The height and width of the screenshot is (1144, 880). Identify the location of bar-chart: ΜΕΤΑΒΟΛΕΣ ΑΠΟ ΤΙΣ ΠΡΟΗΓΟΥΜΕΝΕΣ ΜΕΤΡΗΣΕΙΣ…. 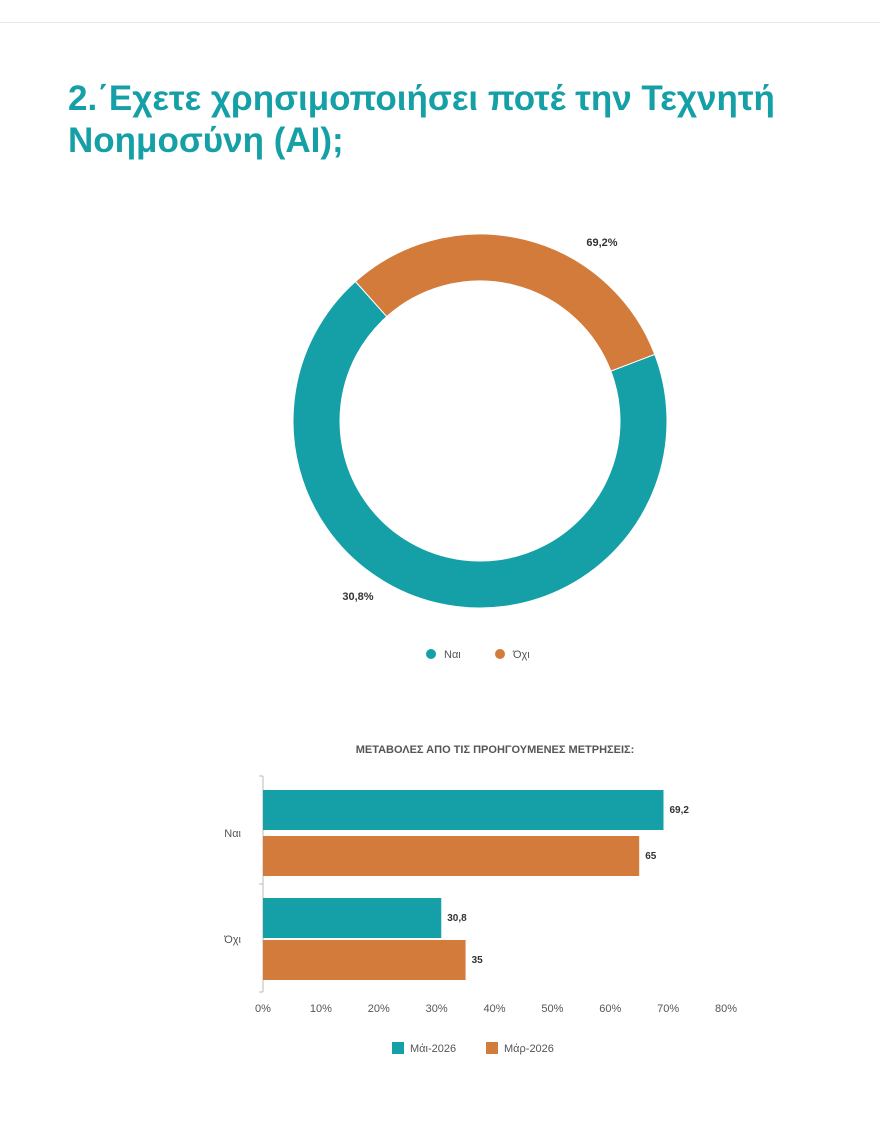
(480, 879).